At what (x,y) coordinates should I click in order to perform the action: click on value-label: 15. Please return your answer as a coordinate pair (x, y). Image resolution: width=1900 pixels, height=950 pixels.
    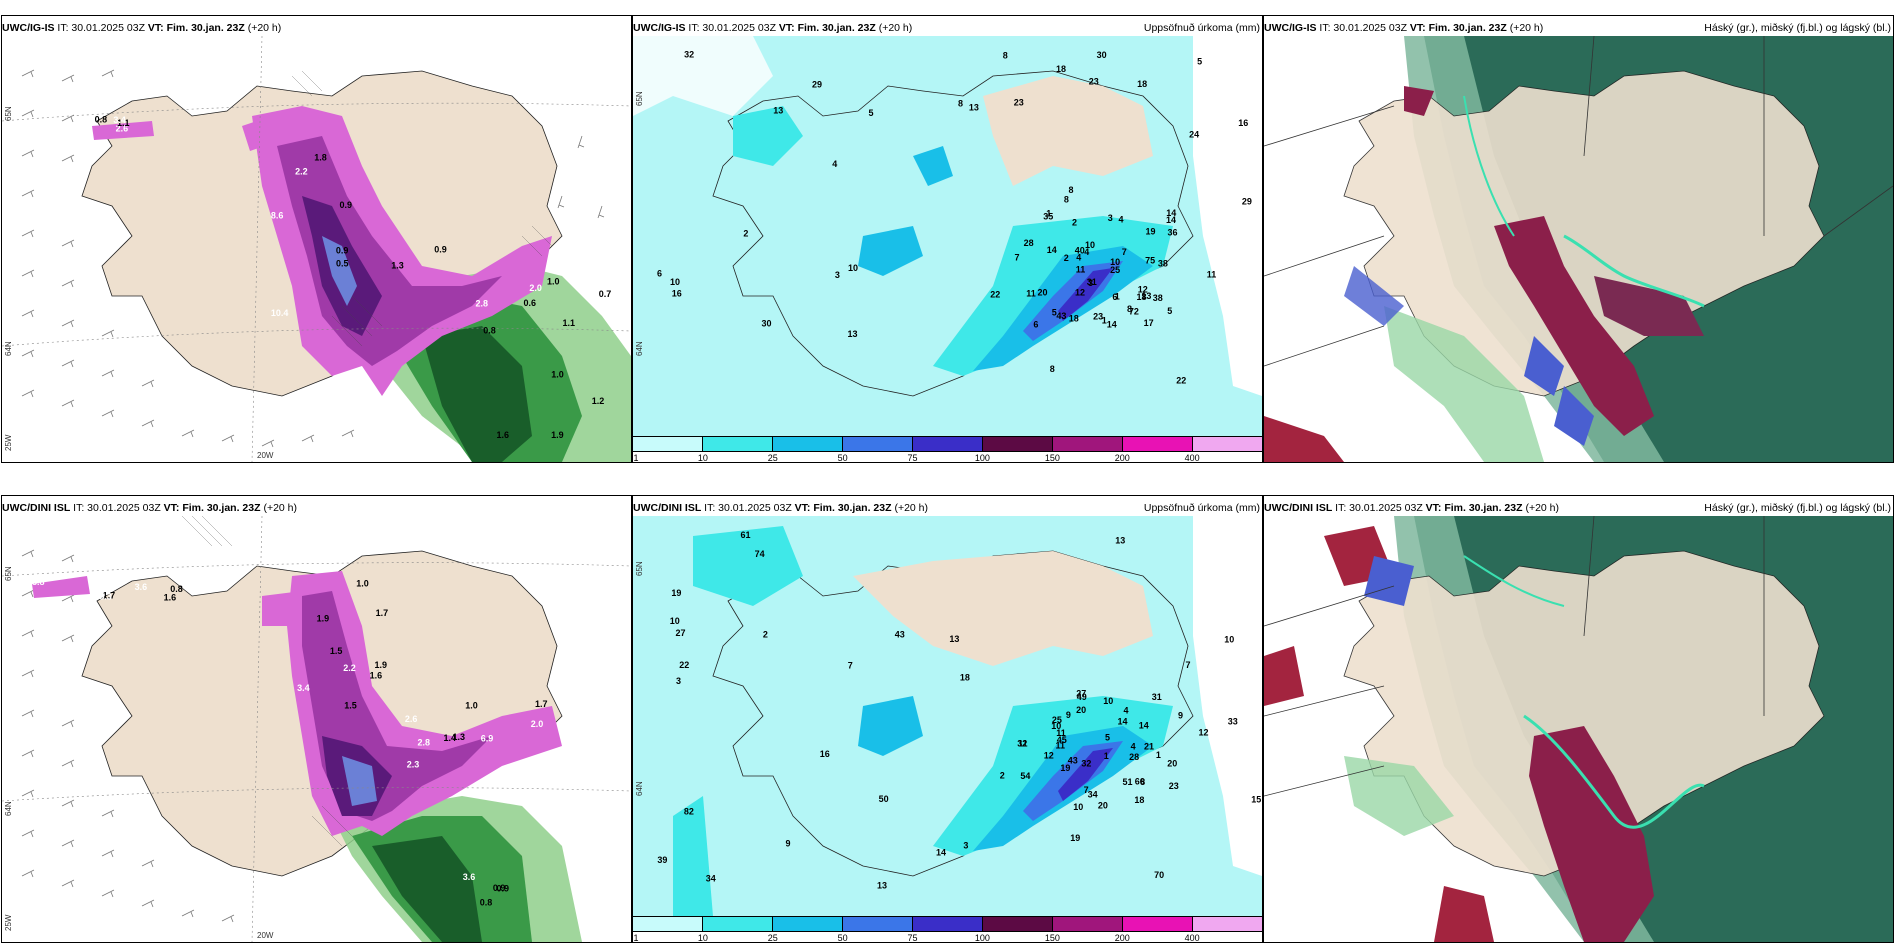
    Looking at the image, I should click on (1256, 800).